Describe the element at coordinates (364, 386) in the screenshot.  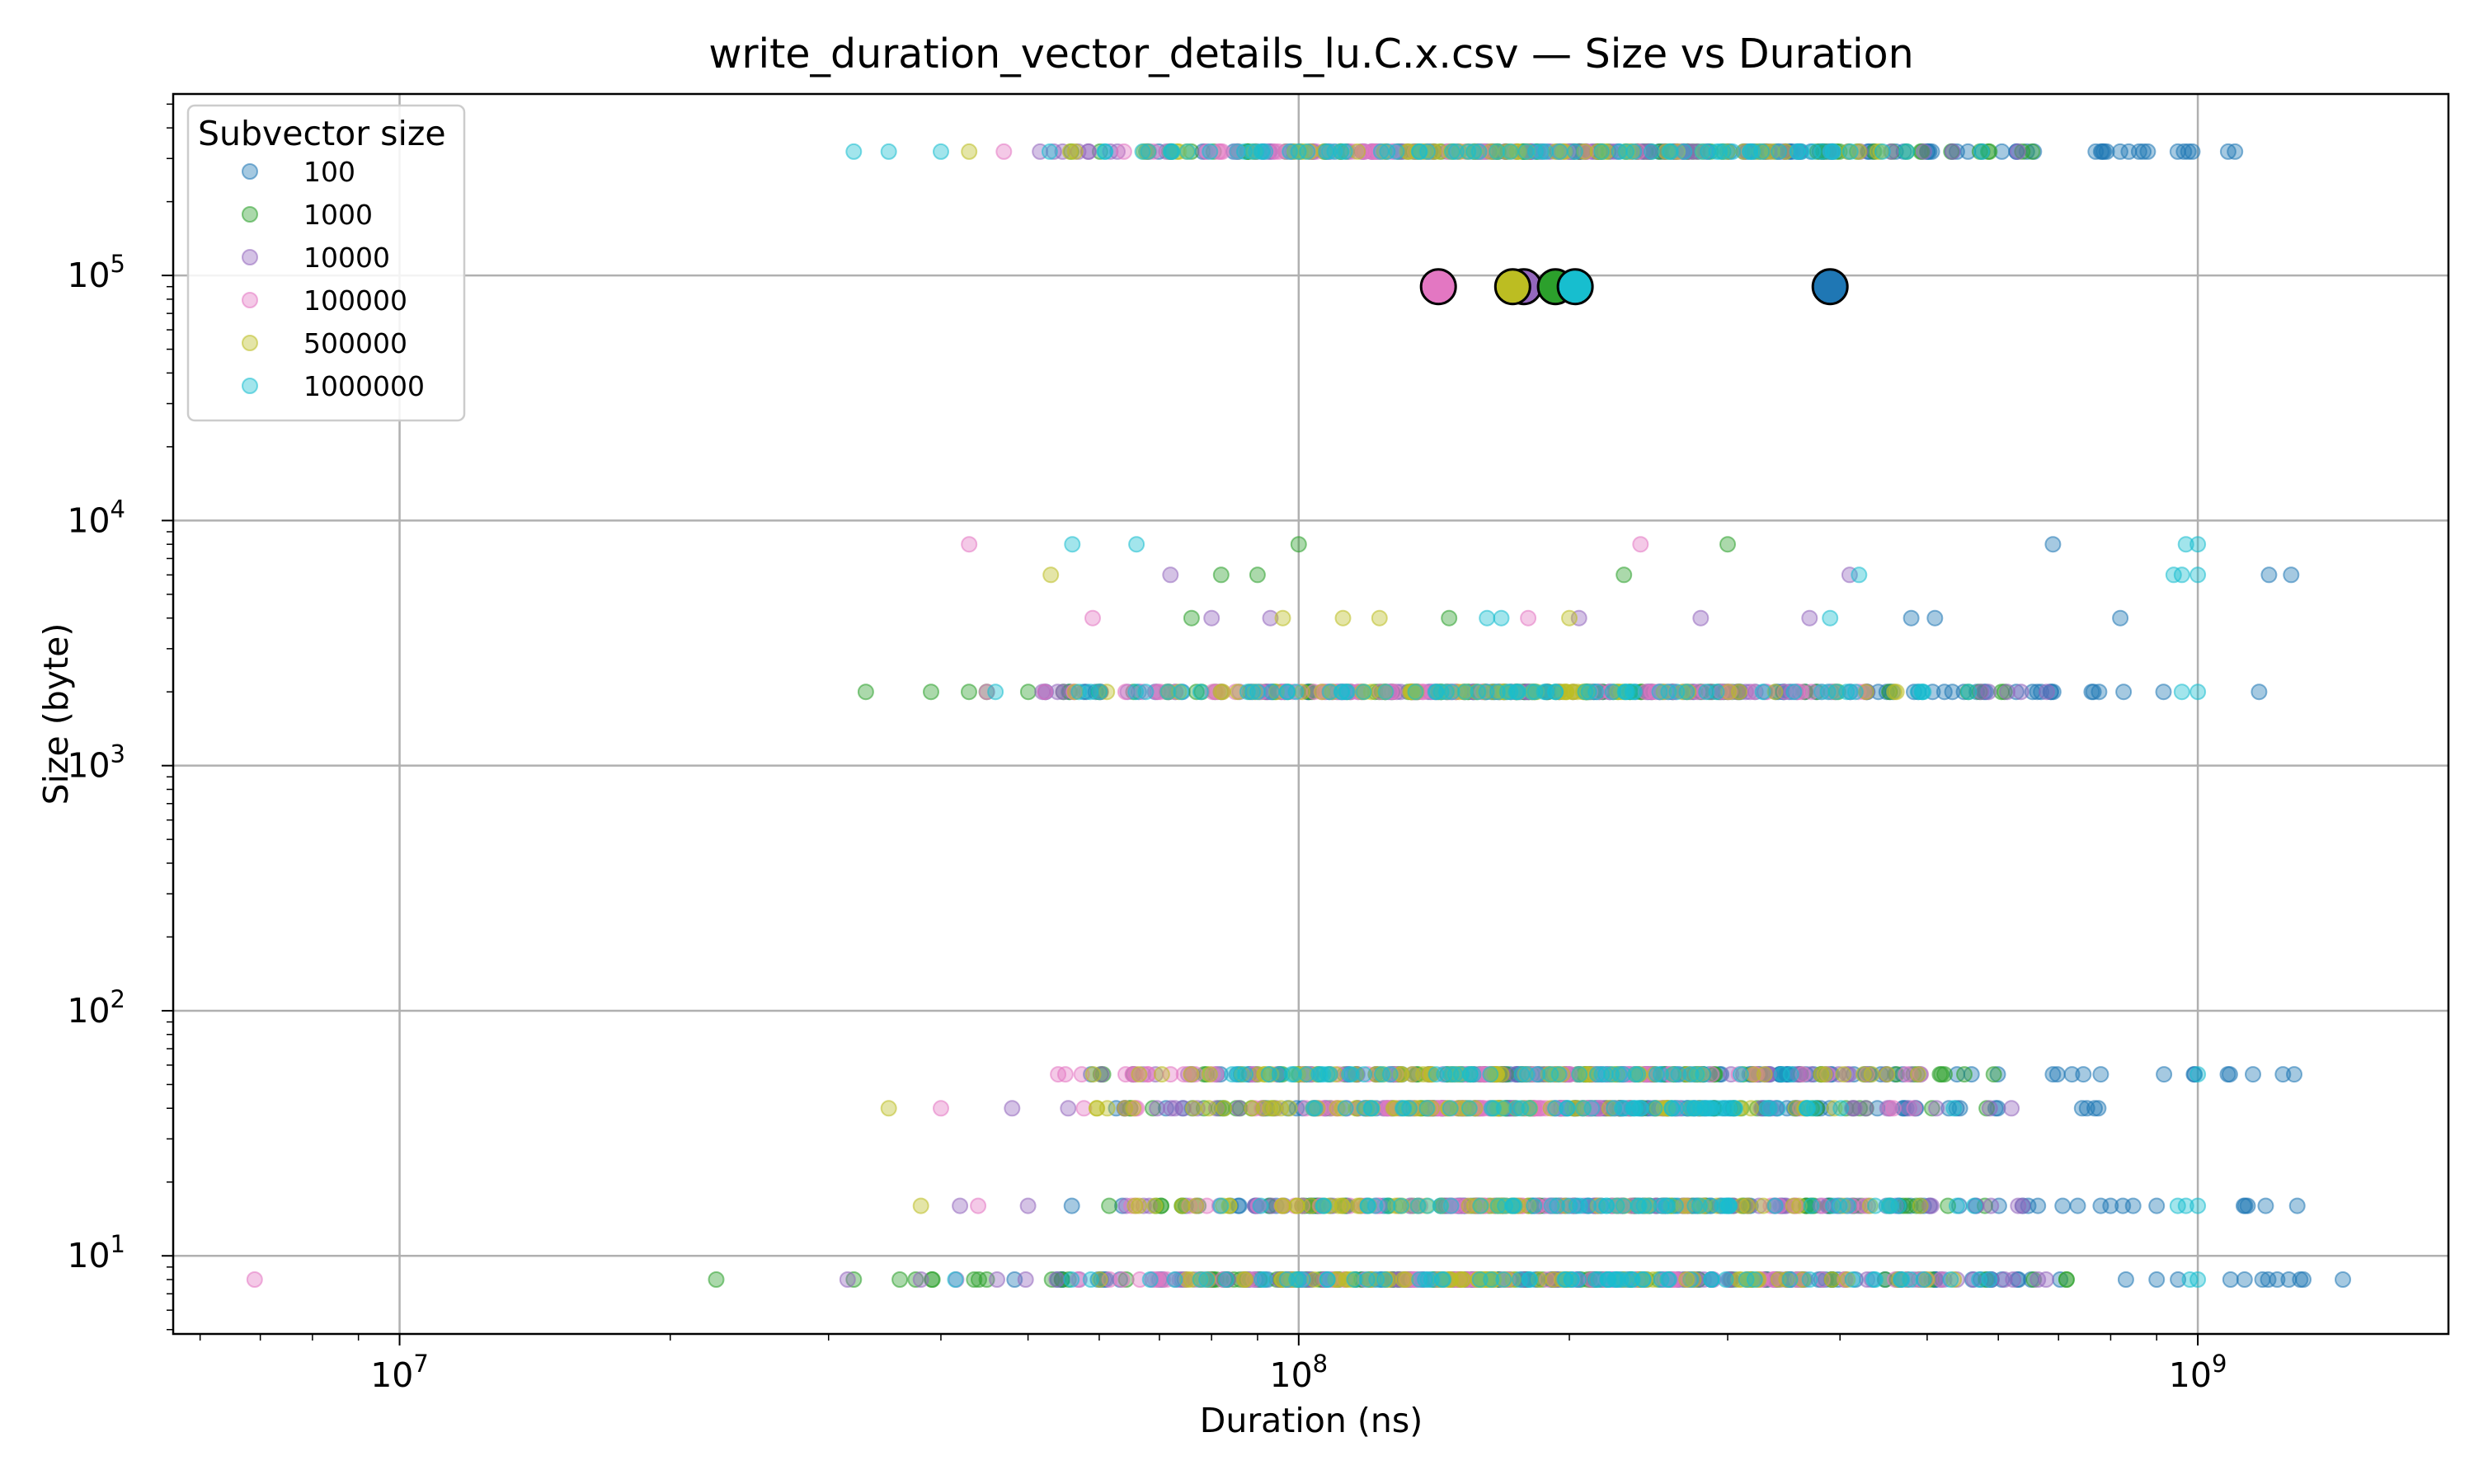
I see `legend-label: 1000000` at that location.